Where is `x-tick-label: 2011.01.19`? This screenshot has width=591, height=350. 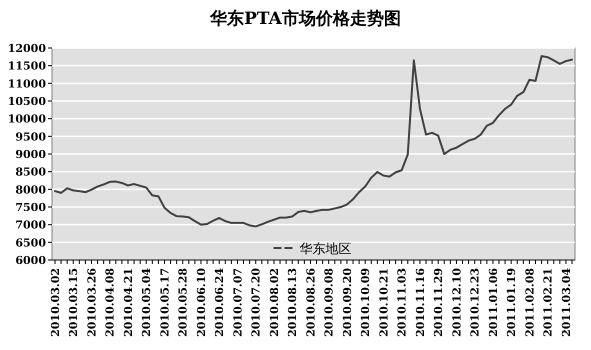
x-tick-label: 2011.01.19 is located at coordinates (511, 302).